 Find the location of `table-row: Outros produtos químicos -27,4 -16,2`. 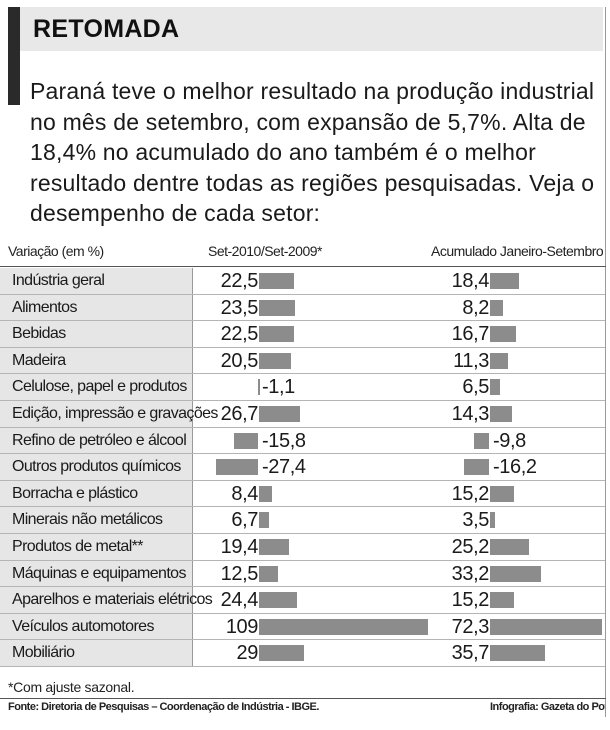

table-row: Outros produtos químicos -27,4 -16,2 is located at coordinates (302, 467).